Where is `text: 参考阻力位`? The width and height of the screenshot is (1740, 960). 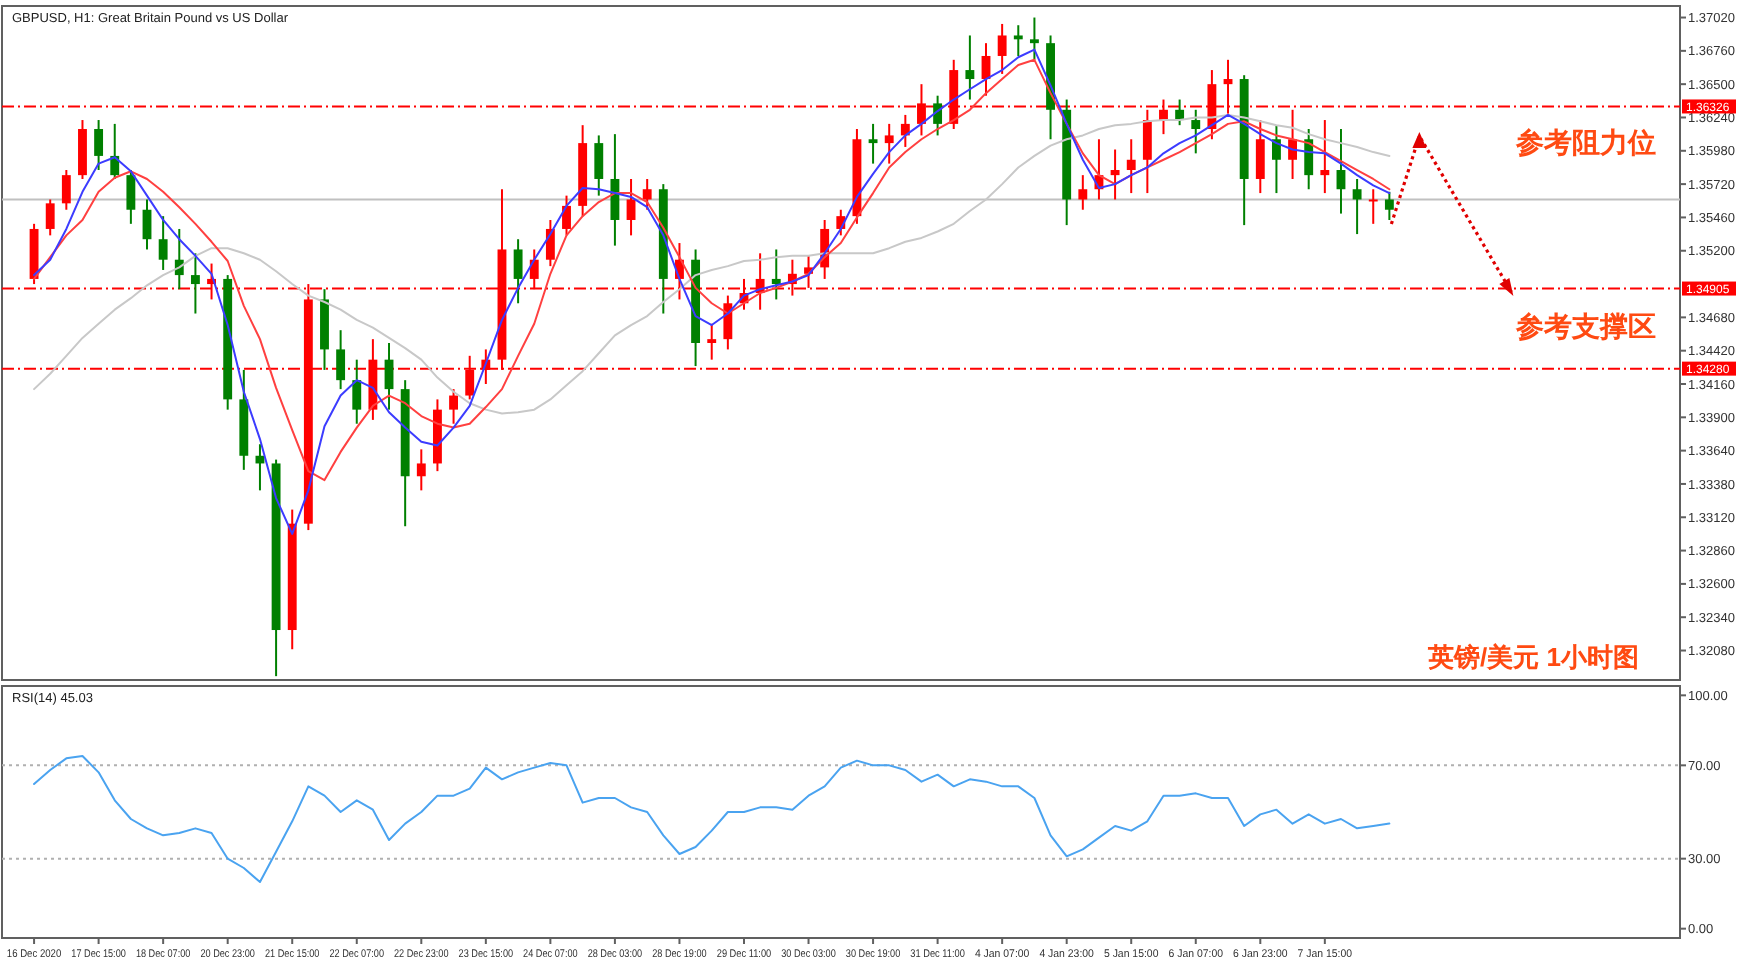 text: 参考阻力位 is located at coordinates (1585, 142).